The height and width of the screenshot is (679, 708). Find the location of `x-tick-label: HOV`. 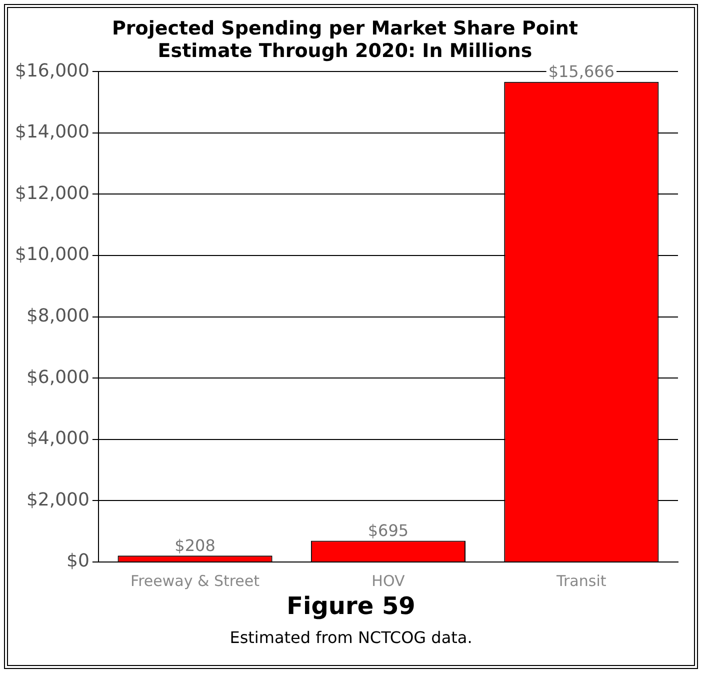

x-tick-label: HOV is located at coordinates (389, 581).